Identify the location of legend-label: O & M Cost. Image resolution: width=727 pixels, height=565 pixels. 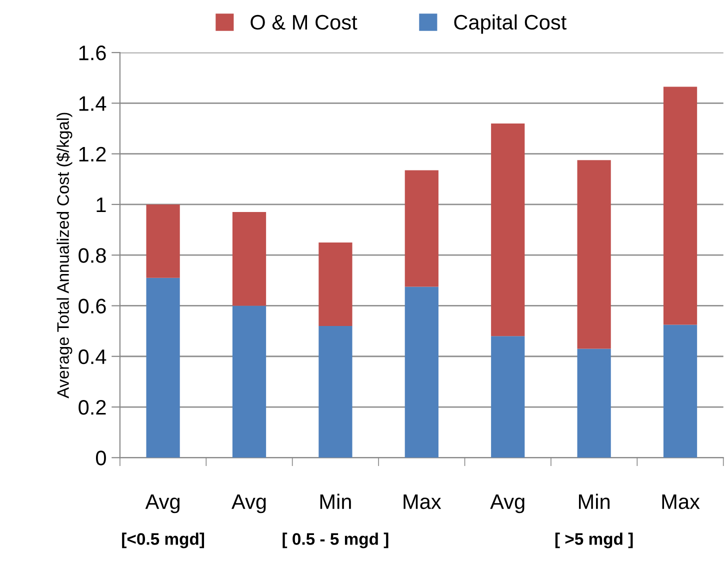
(304, 22).